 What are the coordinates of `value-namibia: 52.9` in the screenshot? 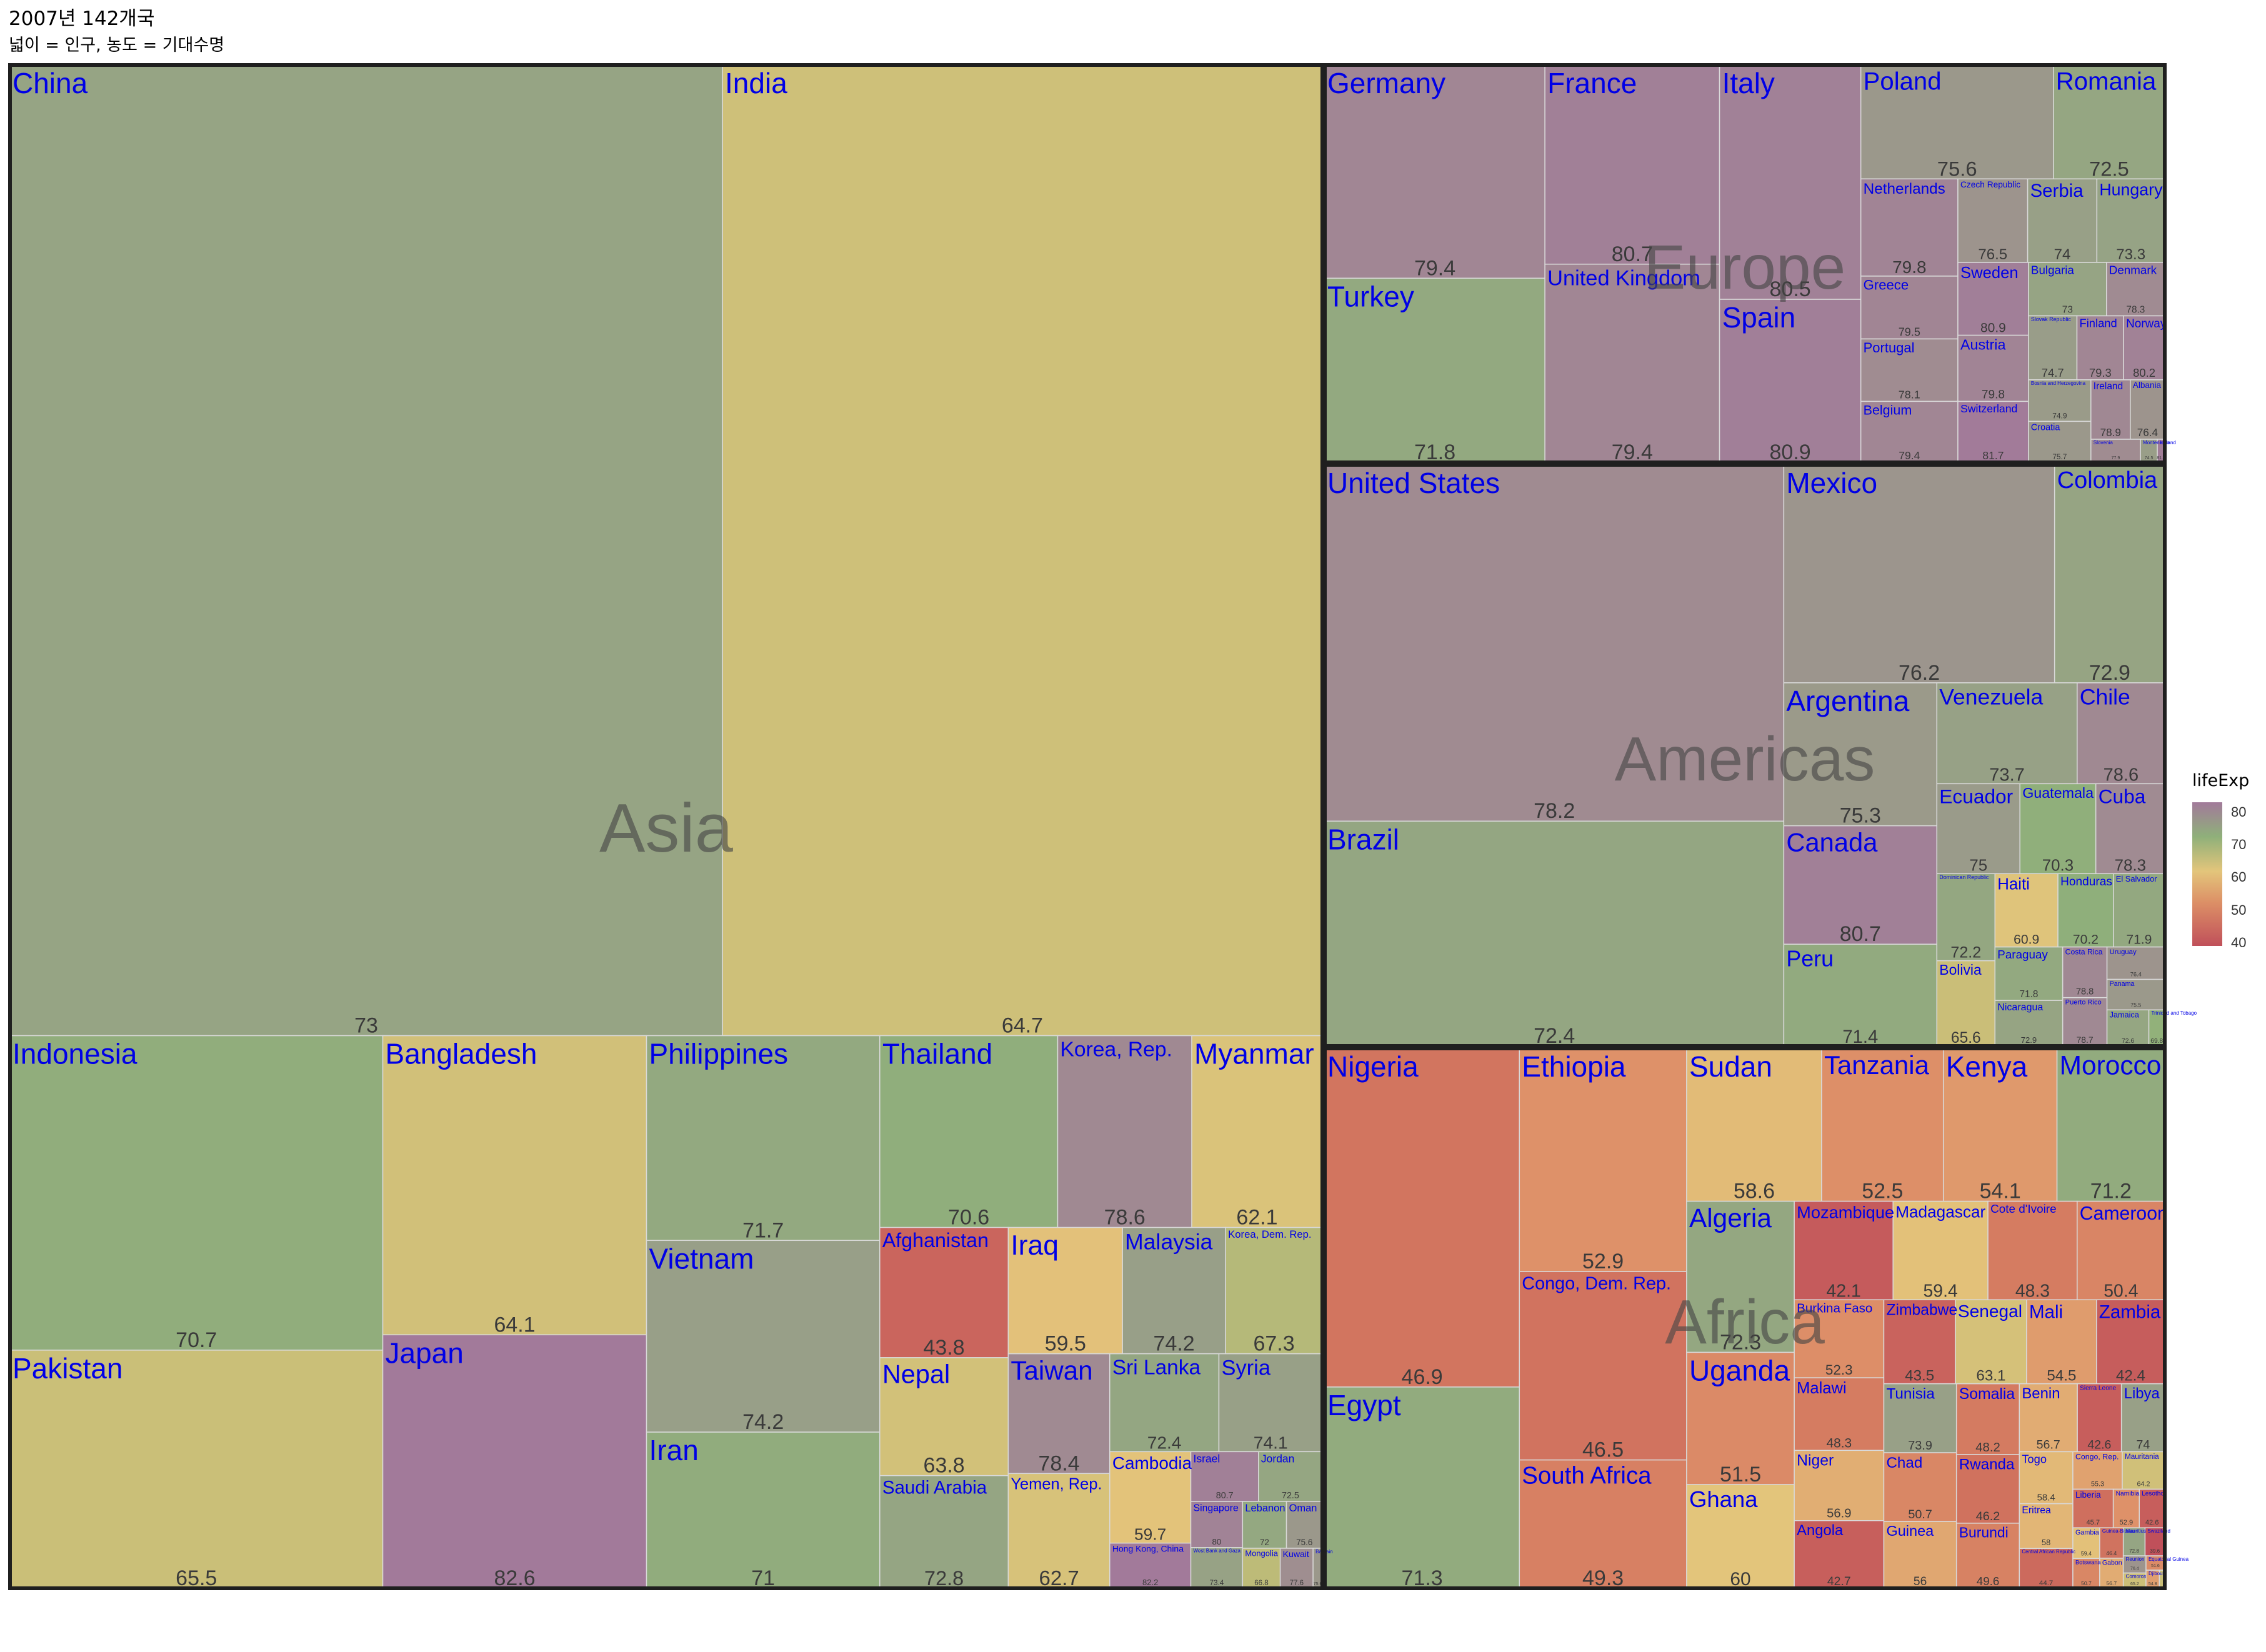 It's located at (2127, 1522).